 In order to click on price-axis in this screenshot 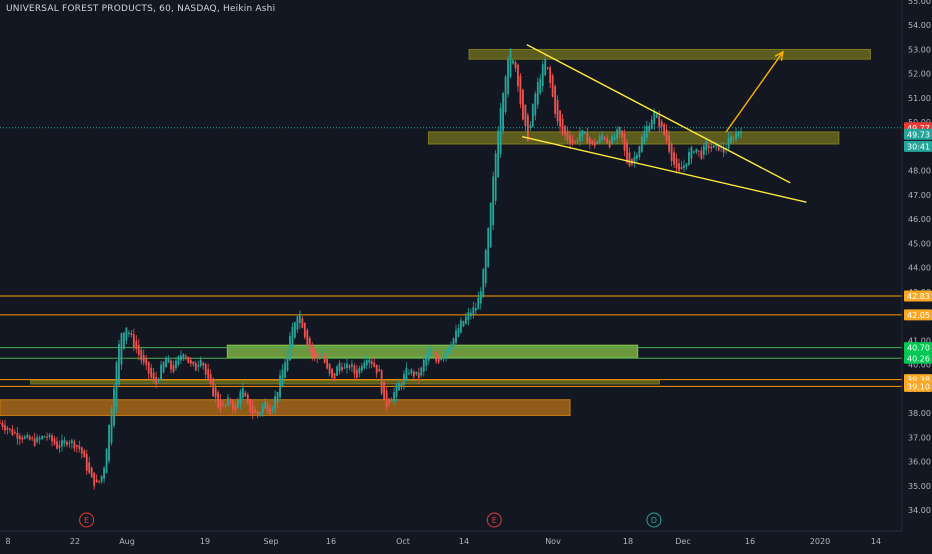, I will do `click(917, 275)`.